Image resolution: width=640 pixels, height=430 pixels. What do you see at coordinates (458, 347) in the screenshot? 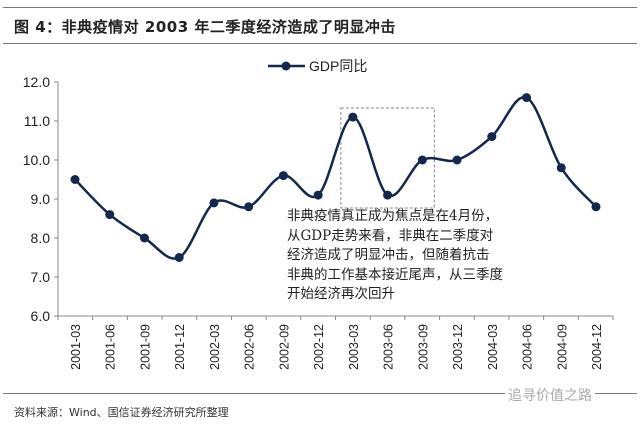
I see `x-tick-label: 2003-12` at bounding box center [458, 347].